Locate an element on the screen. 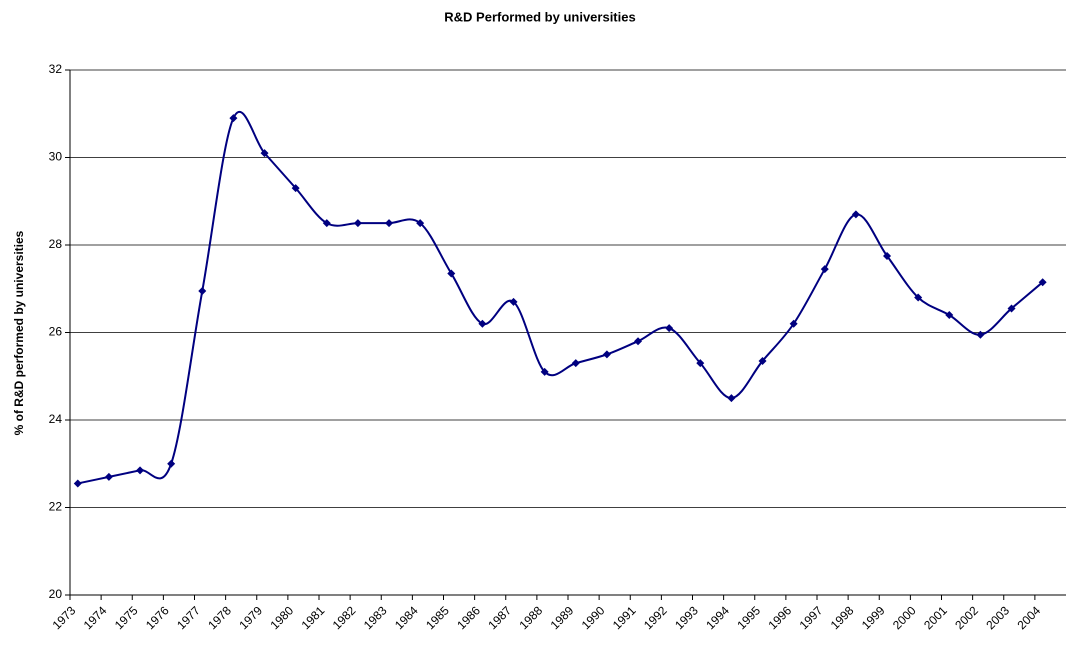 This screenshot has height=649, width=1067. x-tick-label: 1992 is located at coordinates (655, 617).